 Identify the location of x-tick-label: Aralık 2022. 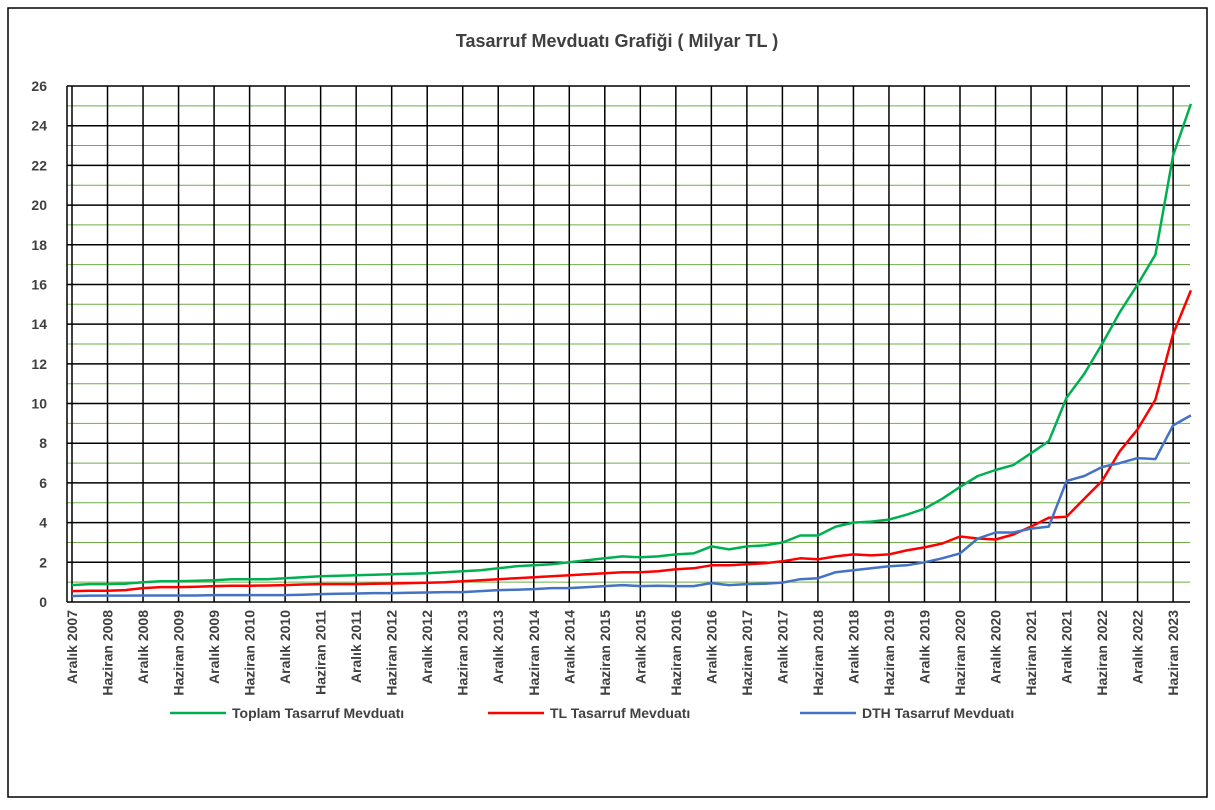
(1138, 647).